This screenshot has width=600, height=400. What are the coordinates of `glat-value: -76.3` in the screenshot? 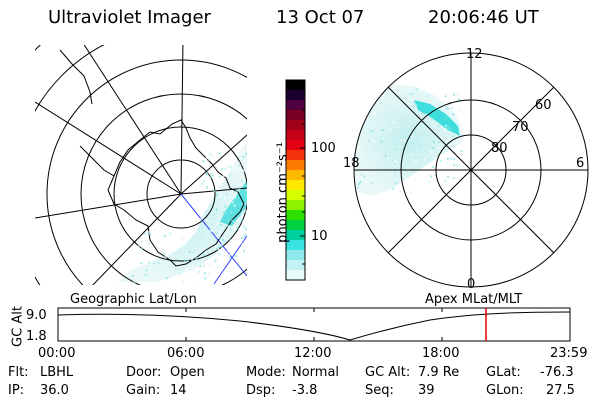 It's located at (557, 372).